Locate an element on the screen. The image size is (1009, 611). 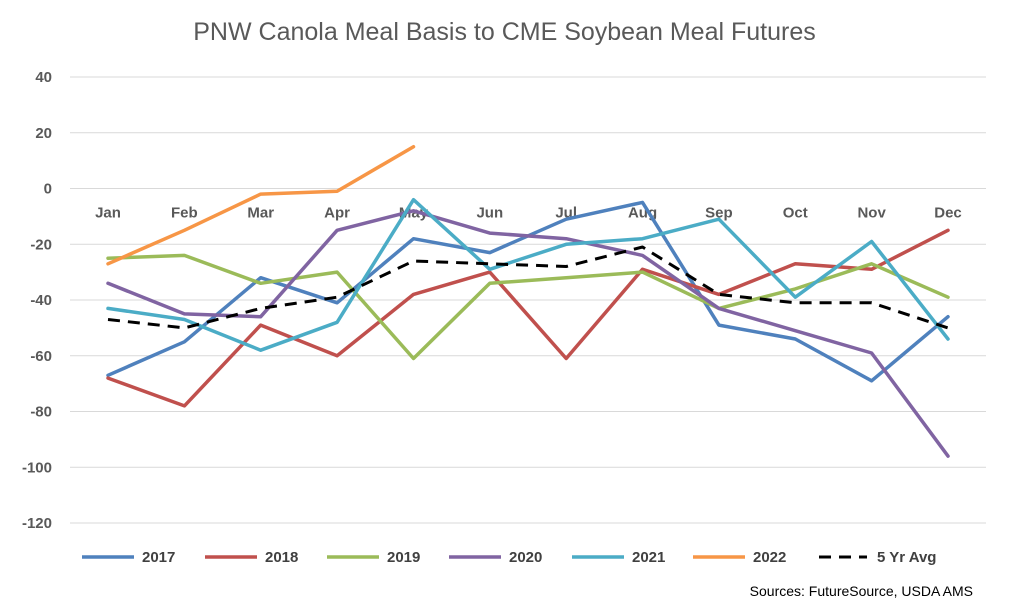
legend-label: 2019 is located at coordinates (403, 557).